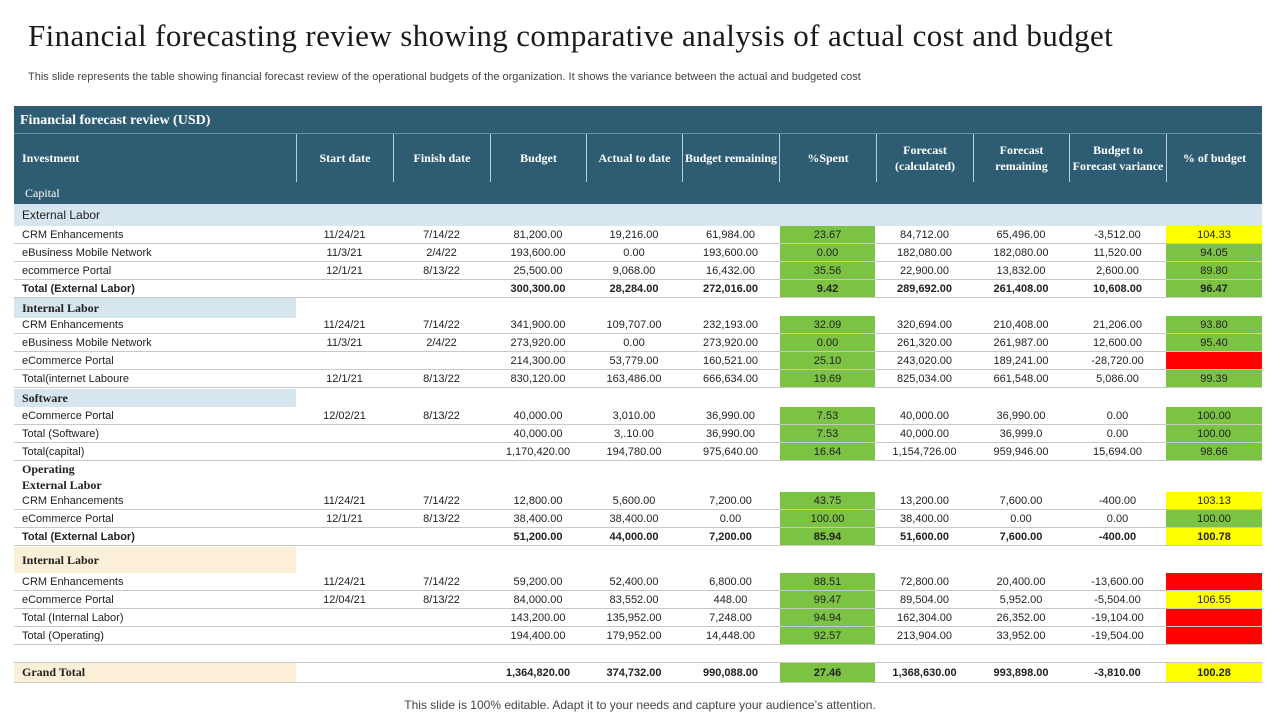 The height and width of the screenshot is (720, 1280). What do you see at coordinates (634, 378) in the screenshot?
I see `cell-actual: 163,486.00` at bounding box center [634, 378].